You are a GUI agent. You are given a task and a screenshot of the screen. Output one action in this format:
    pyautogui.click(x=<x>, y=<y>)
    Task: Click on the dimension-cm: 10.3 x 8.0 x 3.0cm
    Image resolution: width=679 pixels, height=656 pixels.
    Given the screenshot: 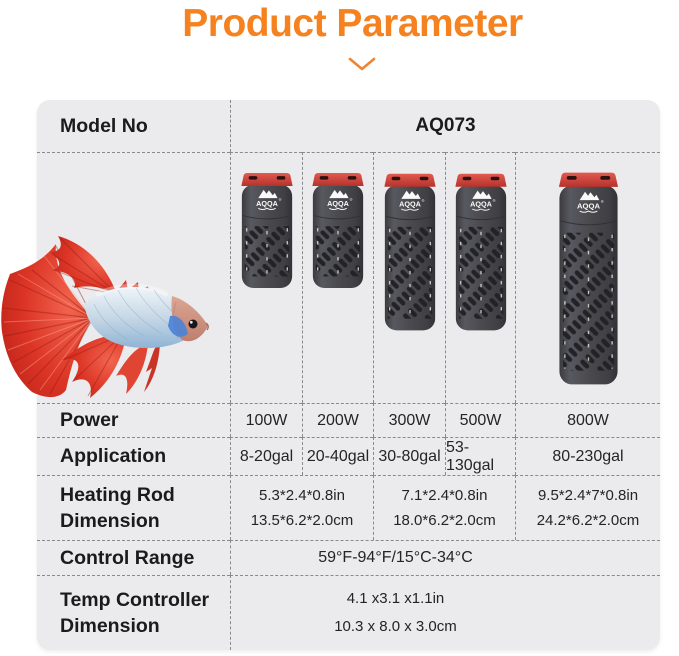 What is the action you would take?
    pyautogui.click(x=395, y=626)
    